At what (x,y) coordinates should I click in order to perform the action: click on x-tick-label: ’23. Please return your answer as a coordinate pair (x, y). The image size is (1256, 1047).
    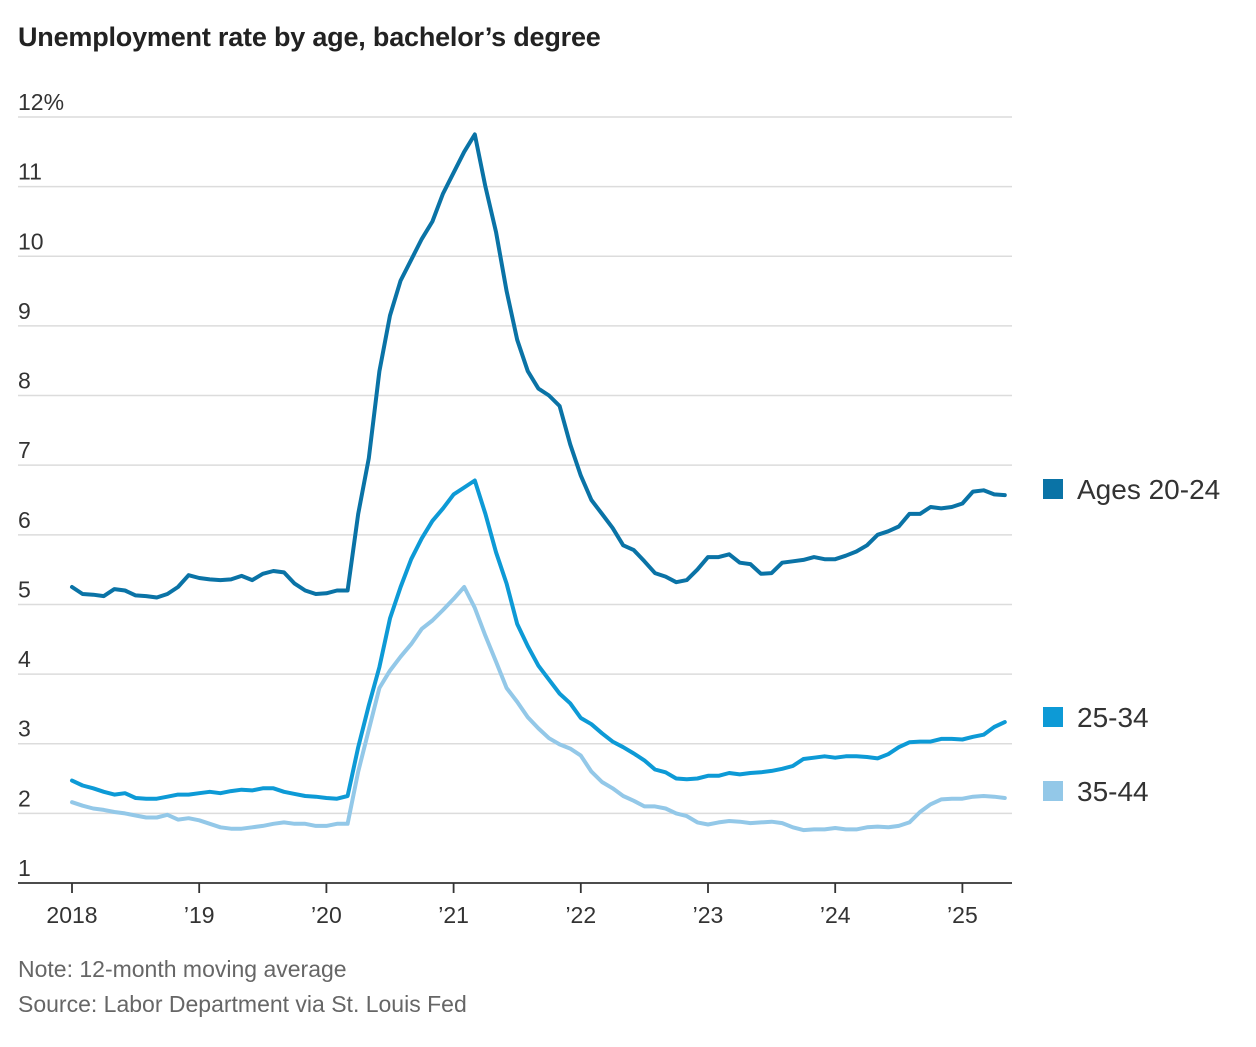
    Looking at the image, I should click on (708, 915).